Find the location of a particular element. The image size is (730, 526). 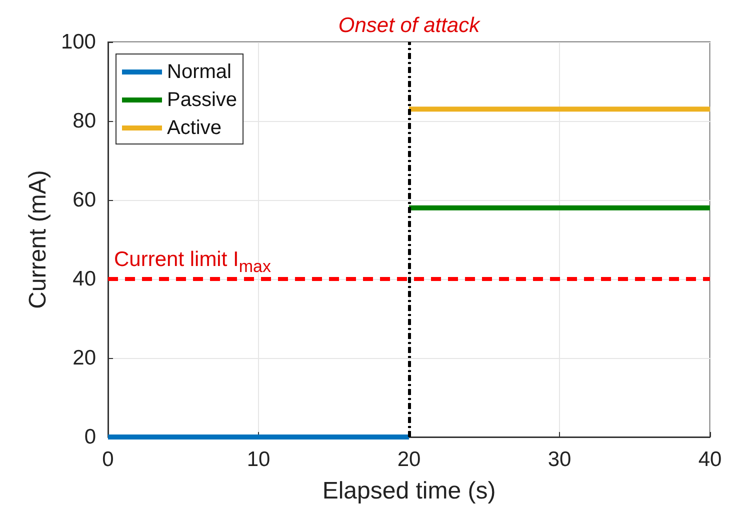

x-axis-title: Elapsed time (s) is located at coordinates (409, 491).